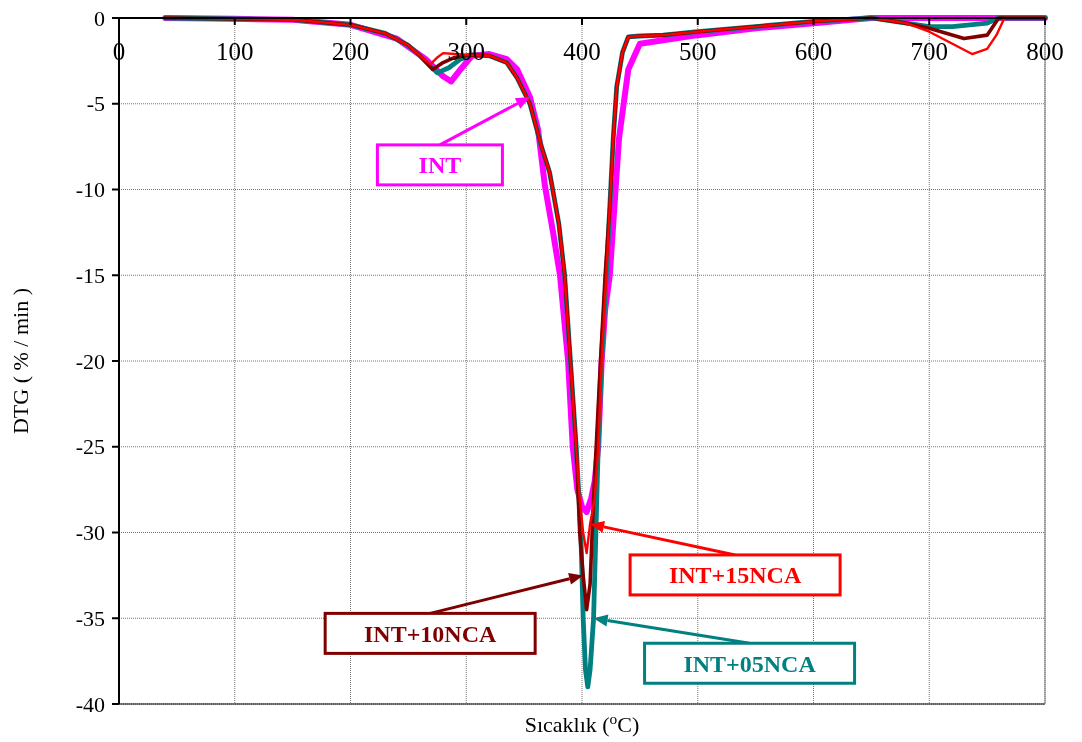 The image size is (1082, 742). I want to click on y-tick-label: -40, so click(90, 704).